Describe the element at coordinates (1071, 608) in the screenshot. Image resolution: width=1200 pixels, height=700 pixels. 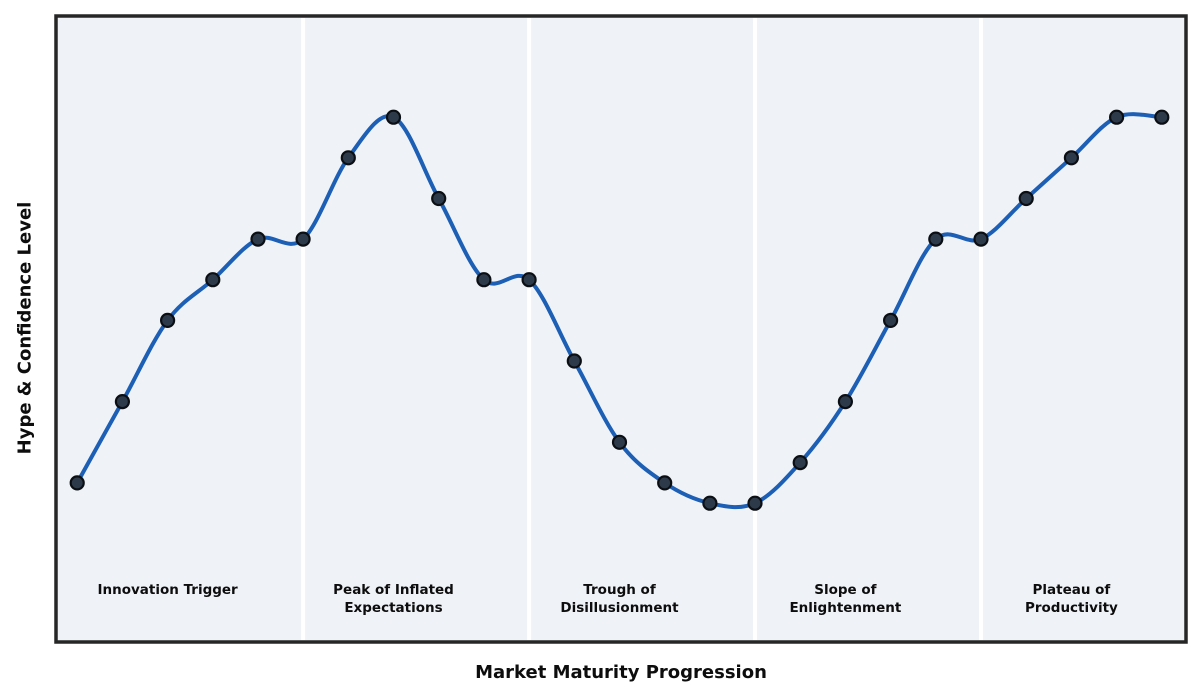
I see `phase-label-line: Productivity` at that location.